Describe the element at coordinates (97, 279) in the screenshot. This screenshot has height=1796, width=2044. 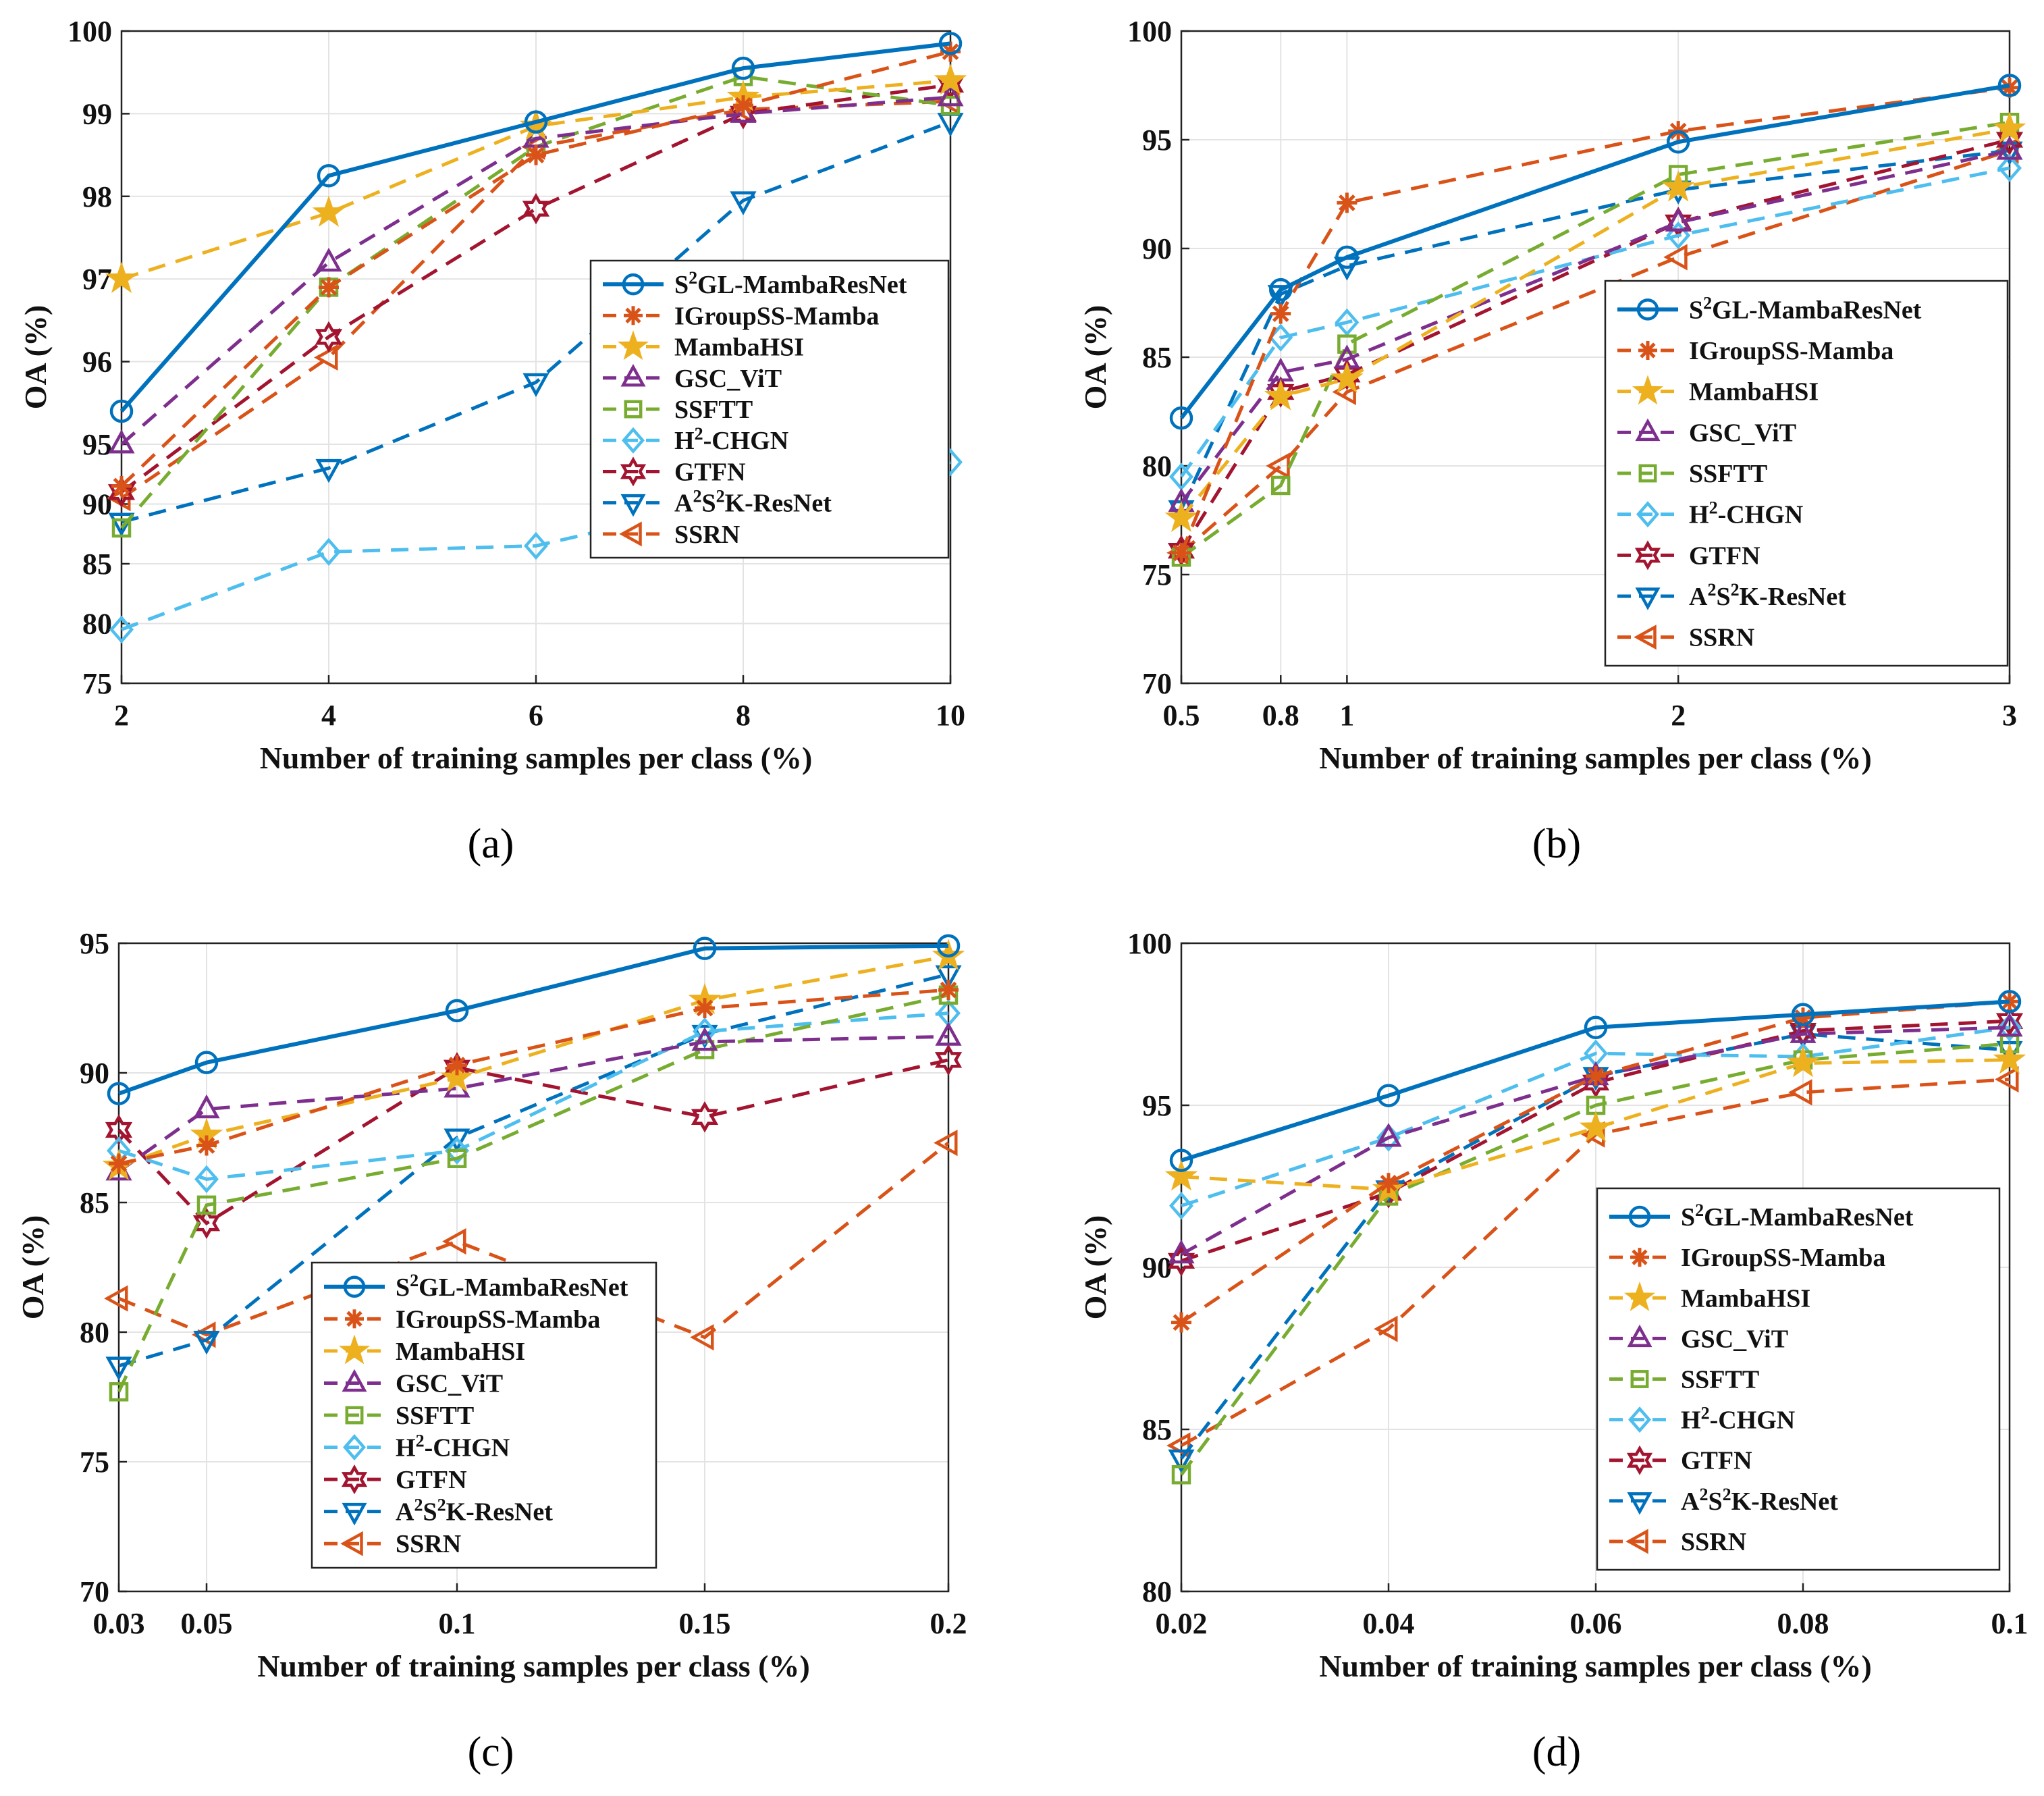
I see `y-tick-label: 97` at that location.